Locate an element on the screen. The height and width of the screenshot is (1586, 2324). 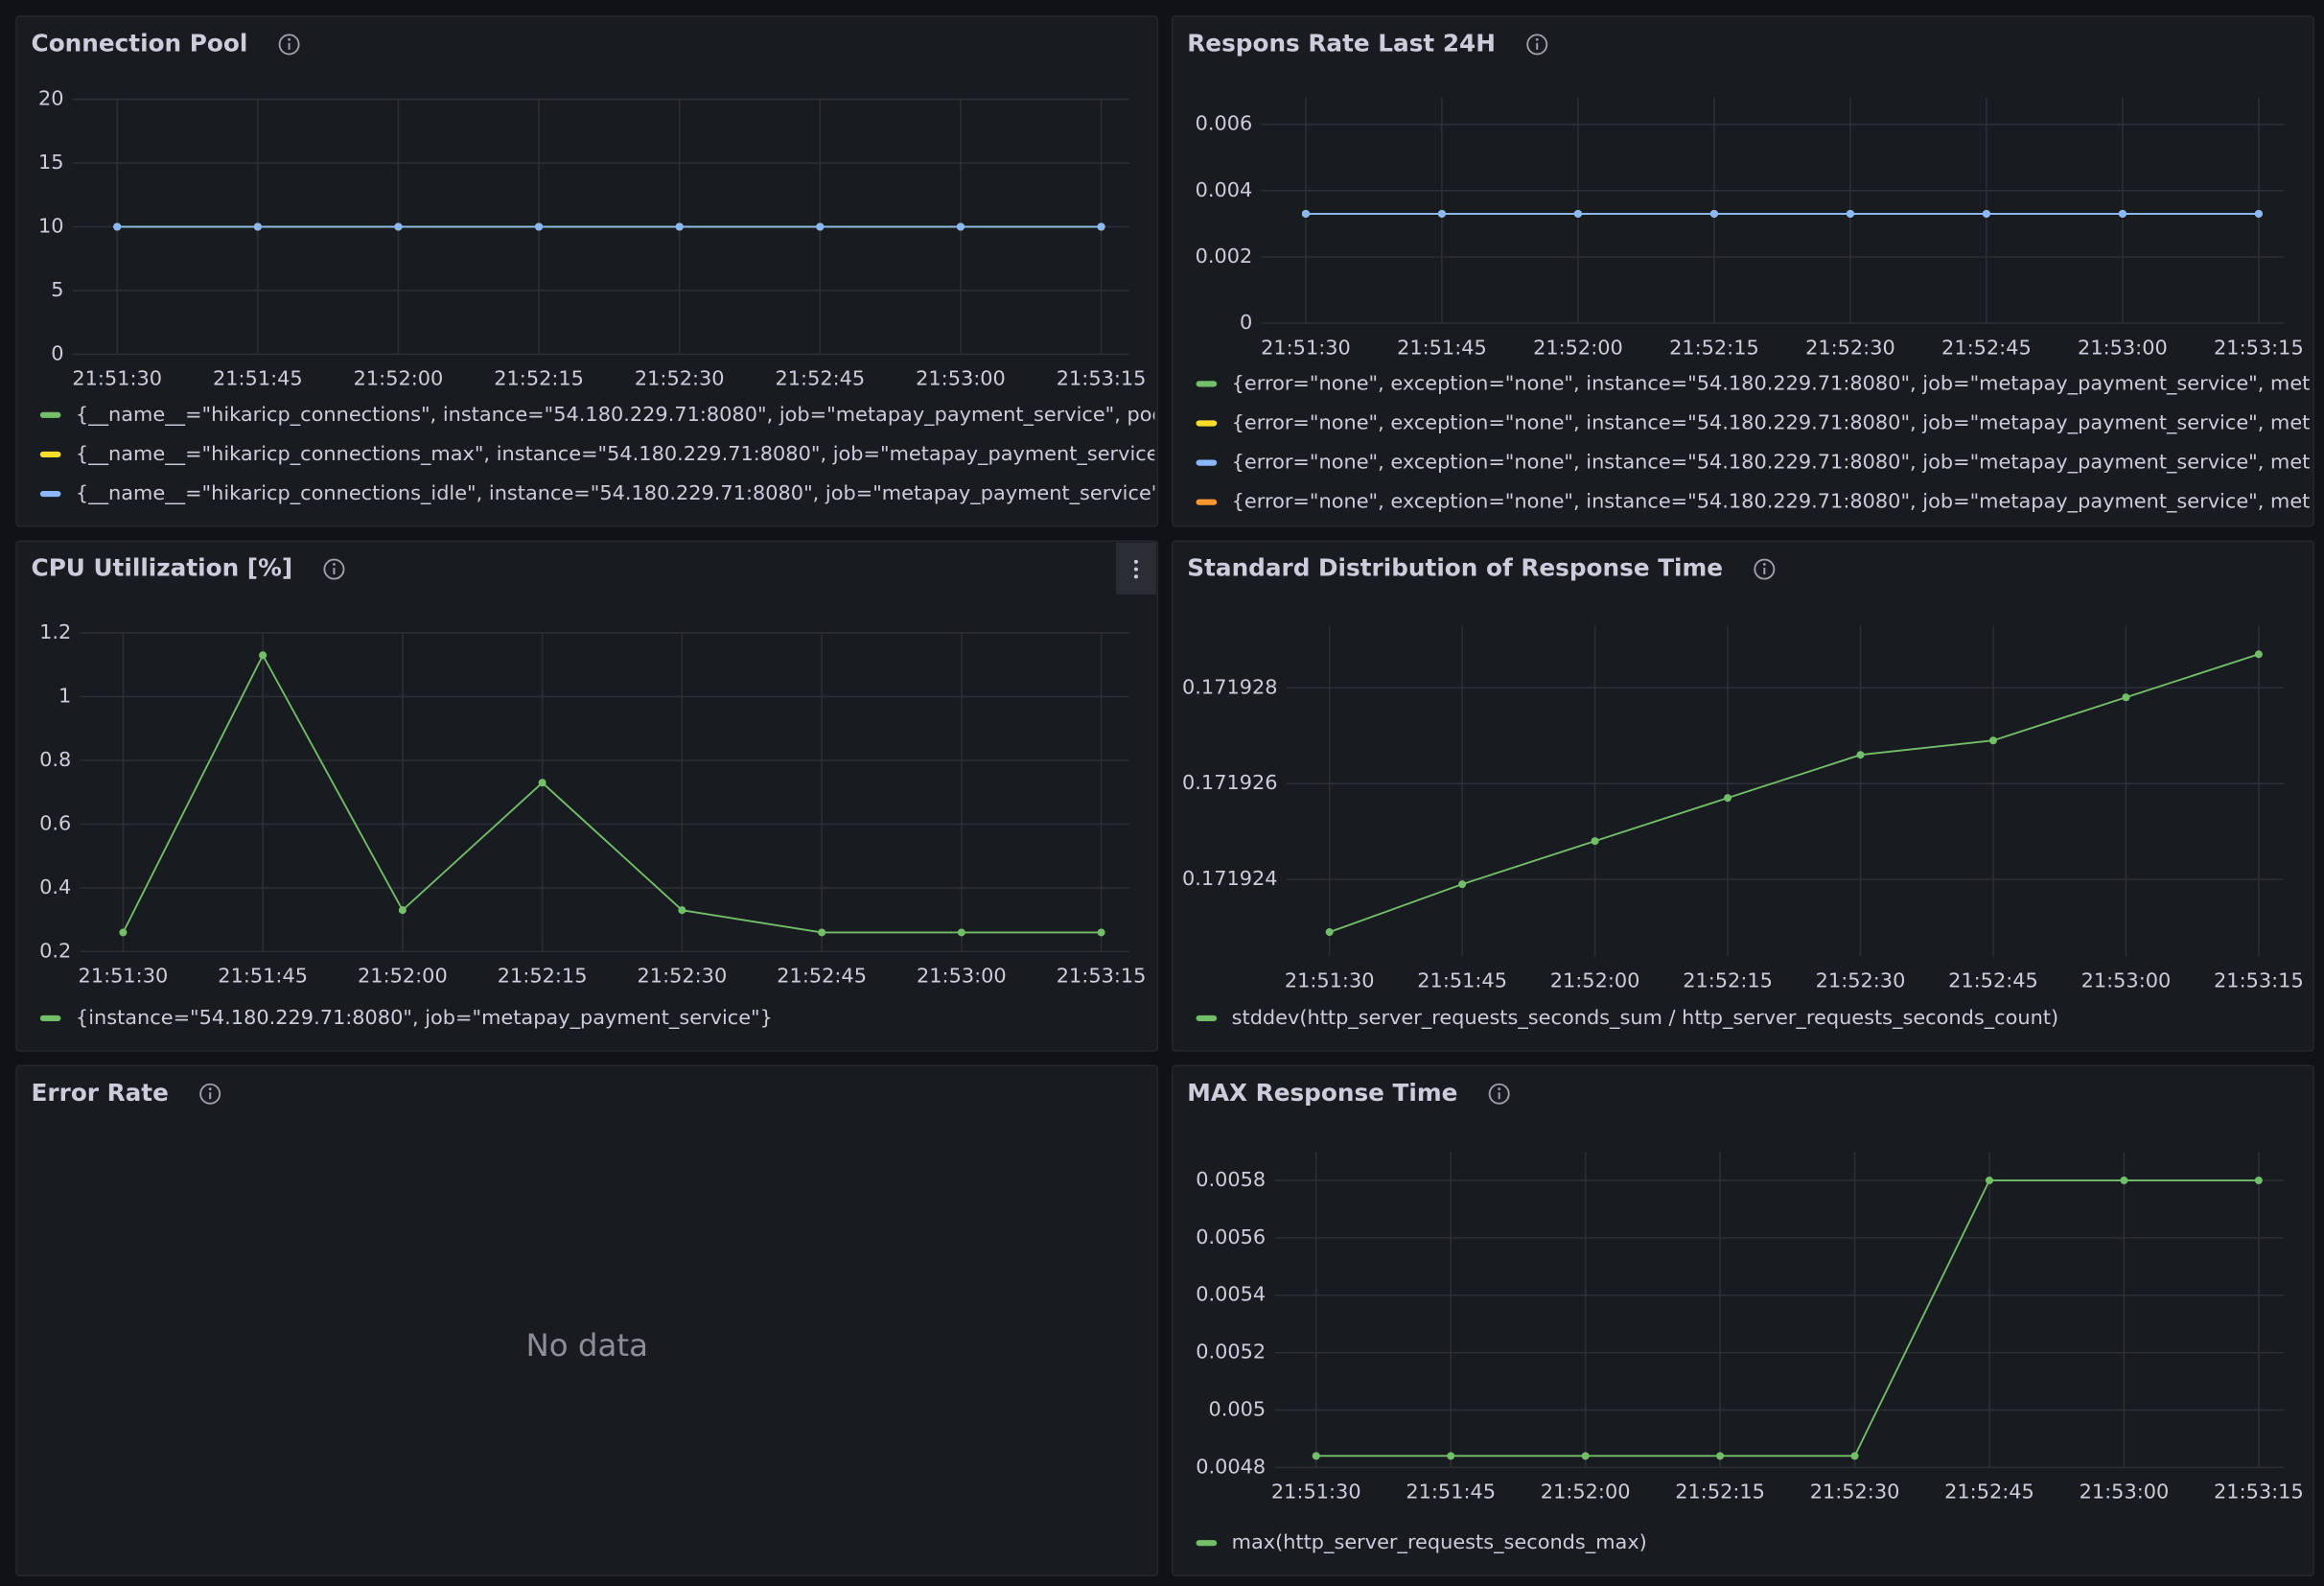
y-tick-label: 15 is located at coordinates (51, 162).